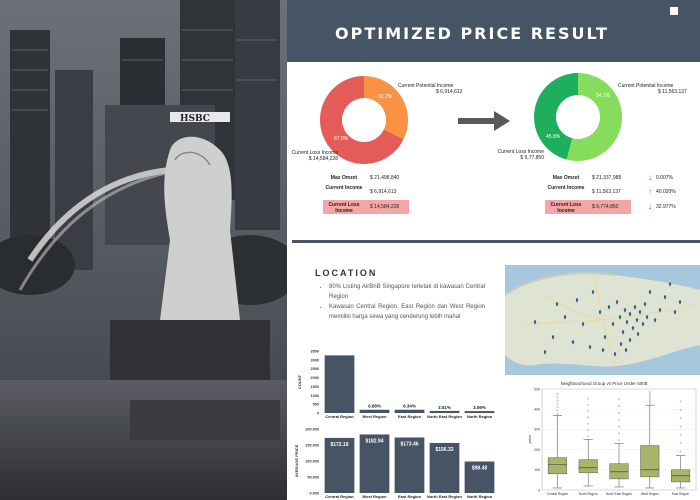 This screenshot has width=700, height=500. What do you see at coordinates (537, 410) in the screenshot?
I see `y-tick-label: 400` at bounding box center [537, 410].